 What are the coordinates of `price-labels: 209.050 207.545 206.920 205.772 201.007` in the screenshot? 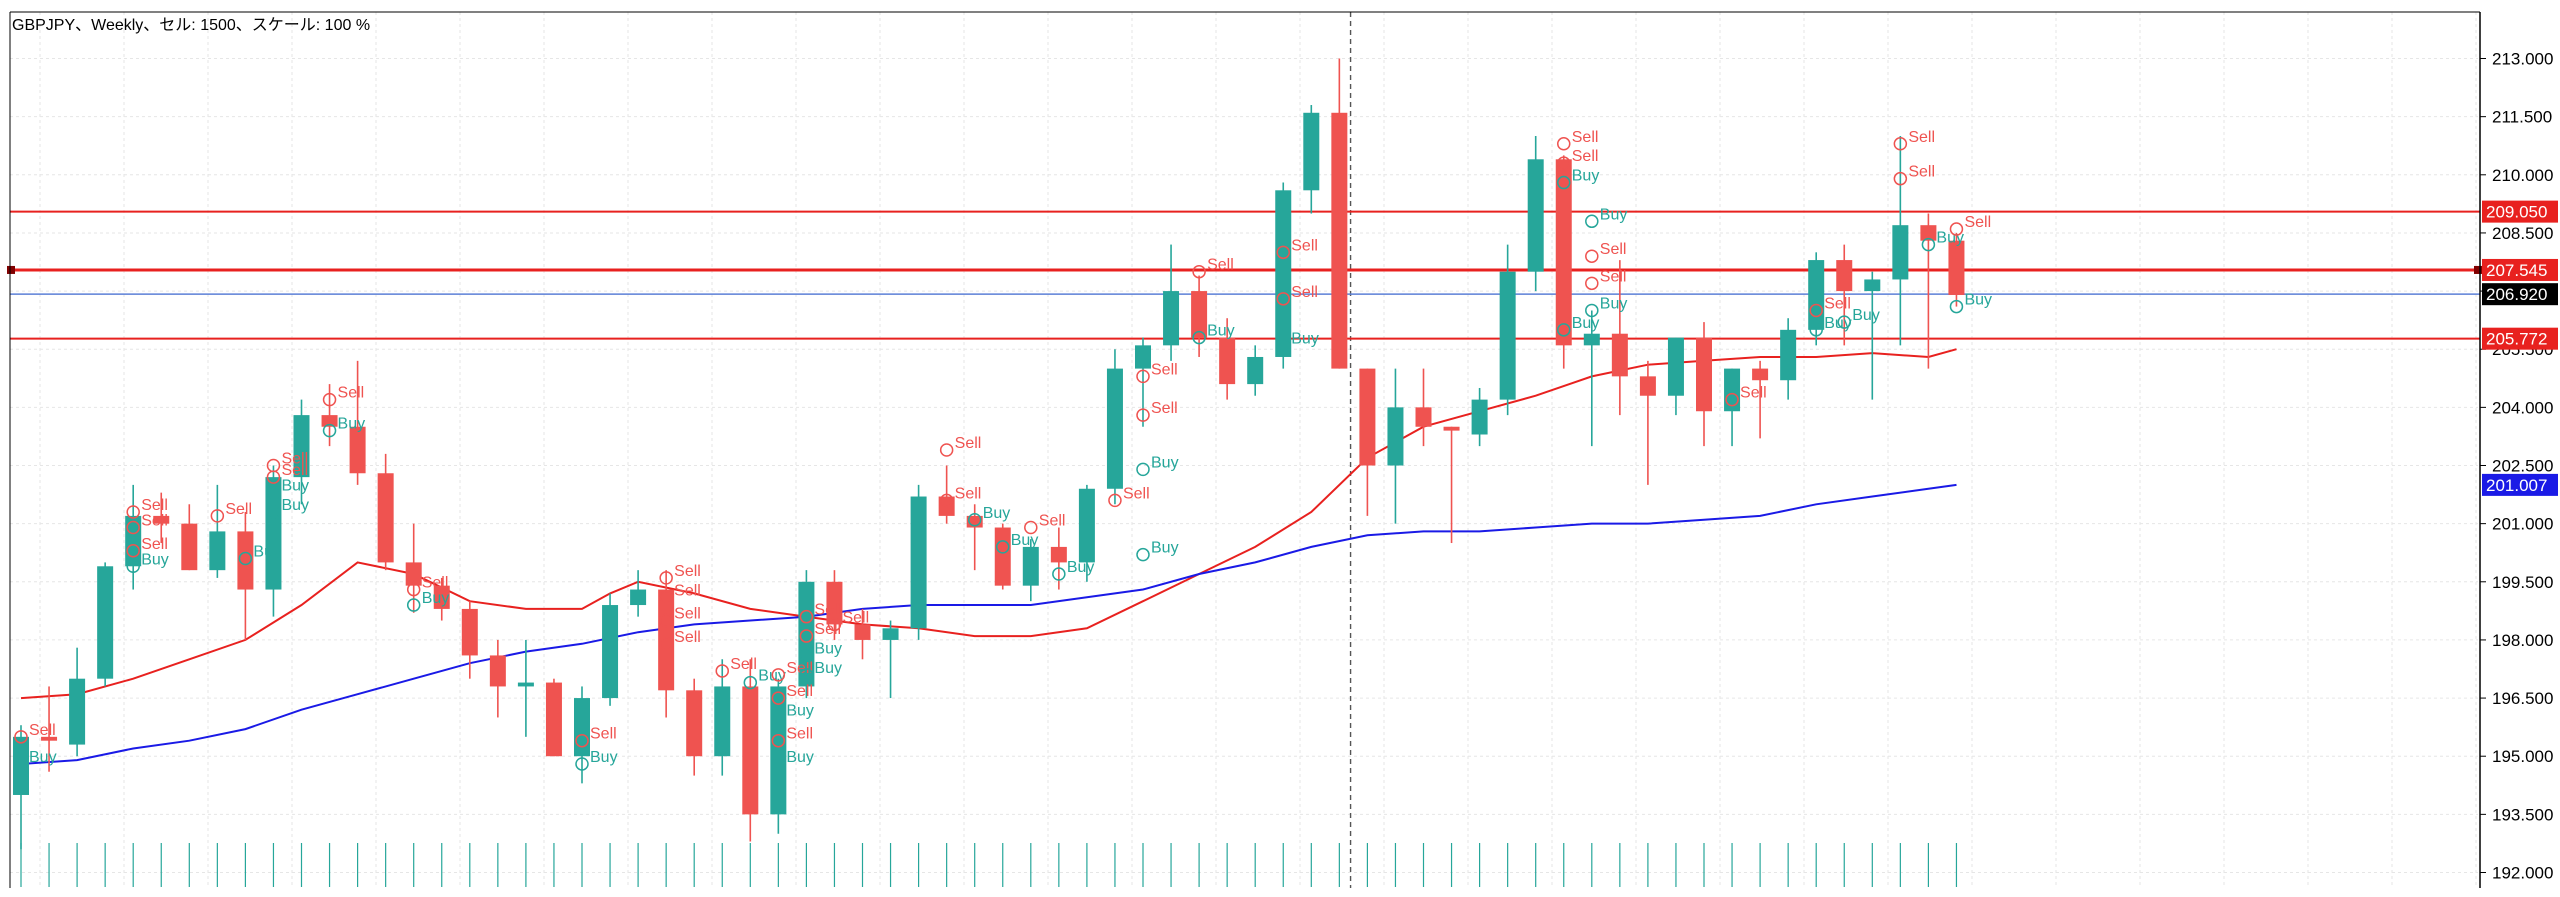 It's located at (2520, 348).